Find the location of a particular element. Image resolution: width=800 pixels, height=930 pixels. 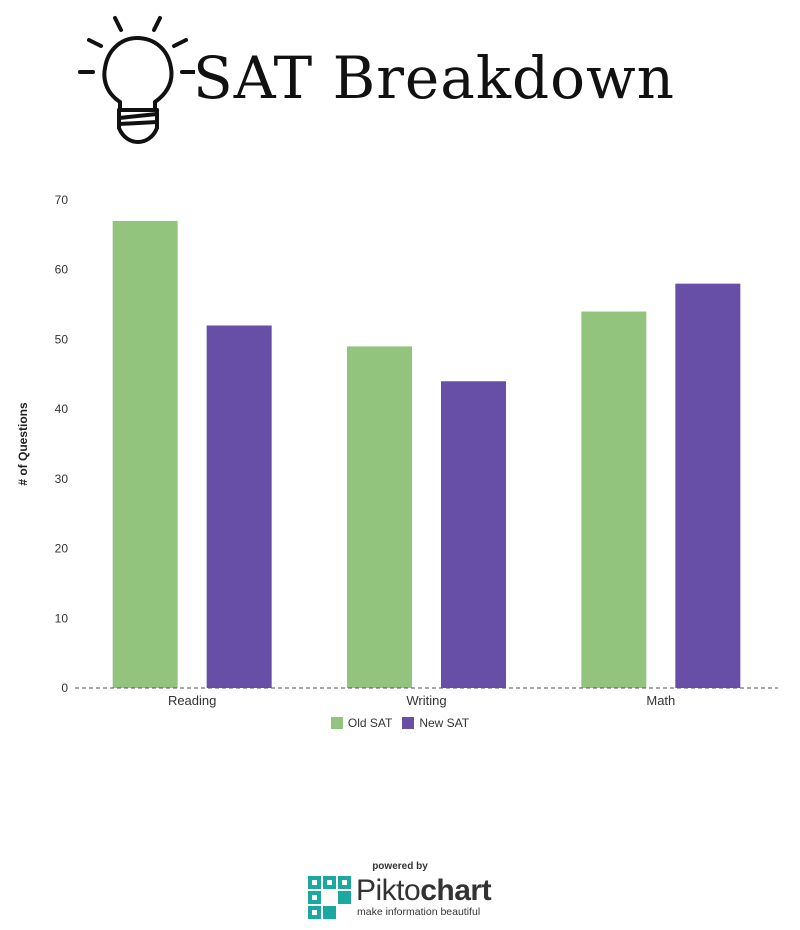

bar-old-sat-writing is located at coordinates (379, 517).